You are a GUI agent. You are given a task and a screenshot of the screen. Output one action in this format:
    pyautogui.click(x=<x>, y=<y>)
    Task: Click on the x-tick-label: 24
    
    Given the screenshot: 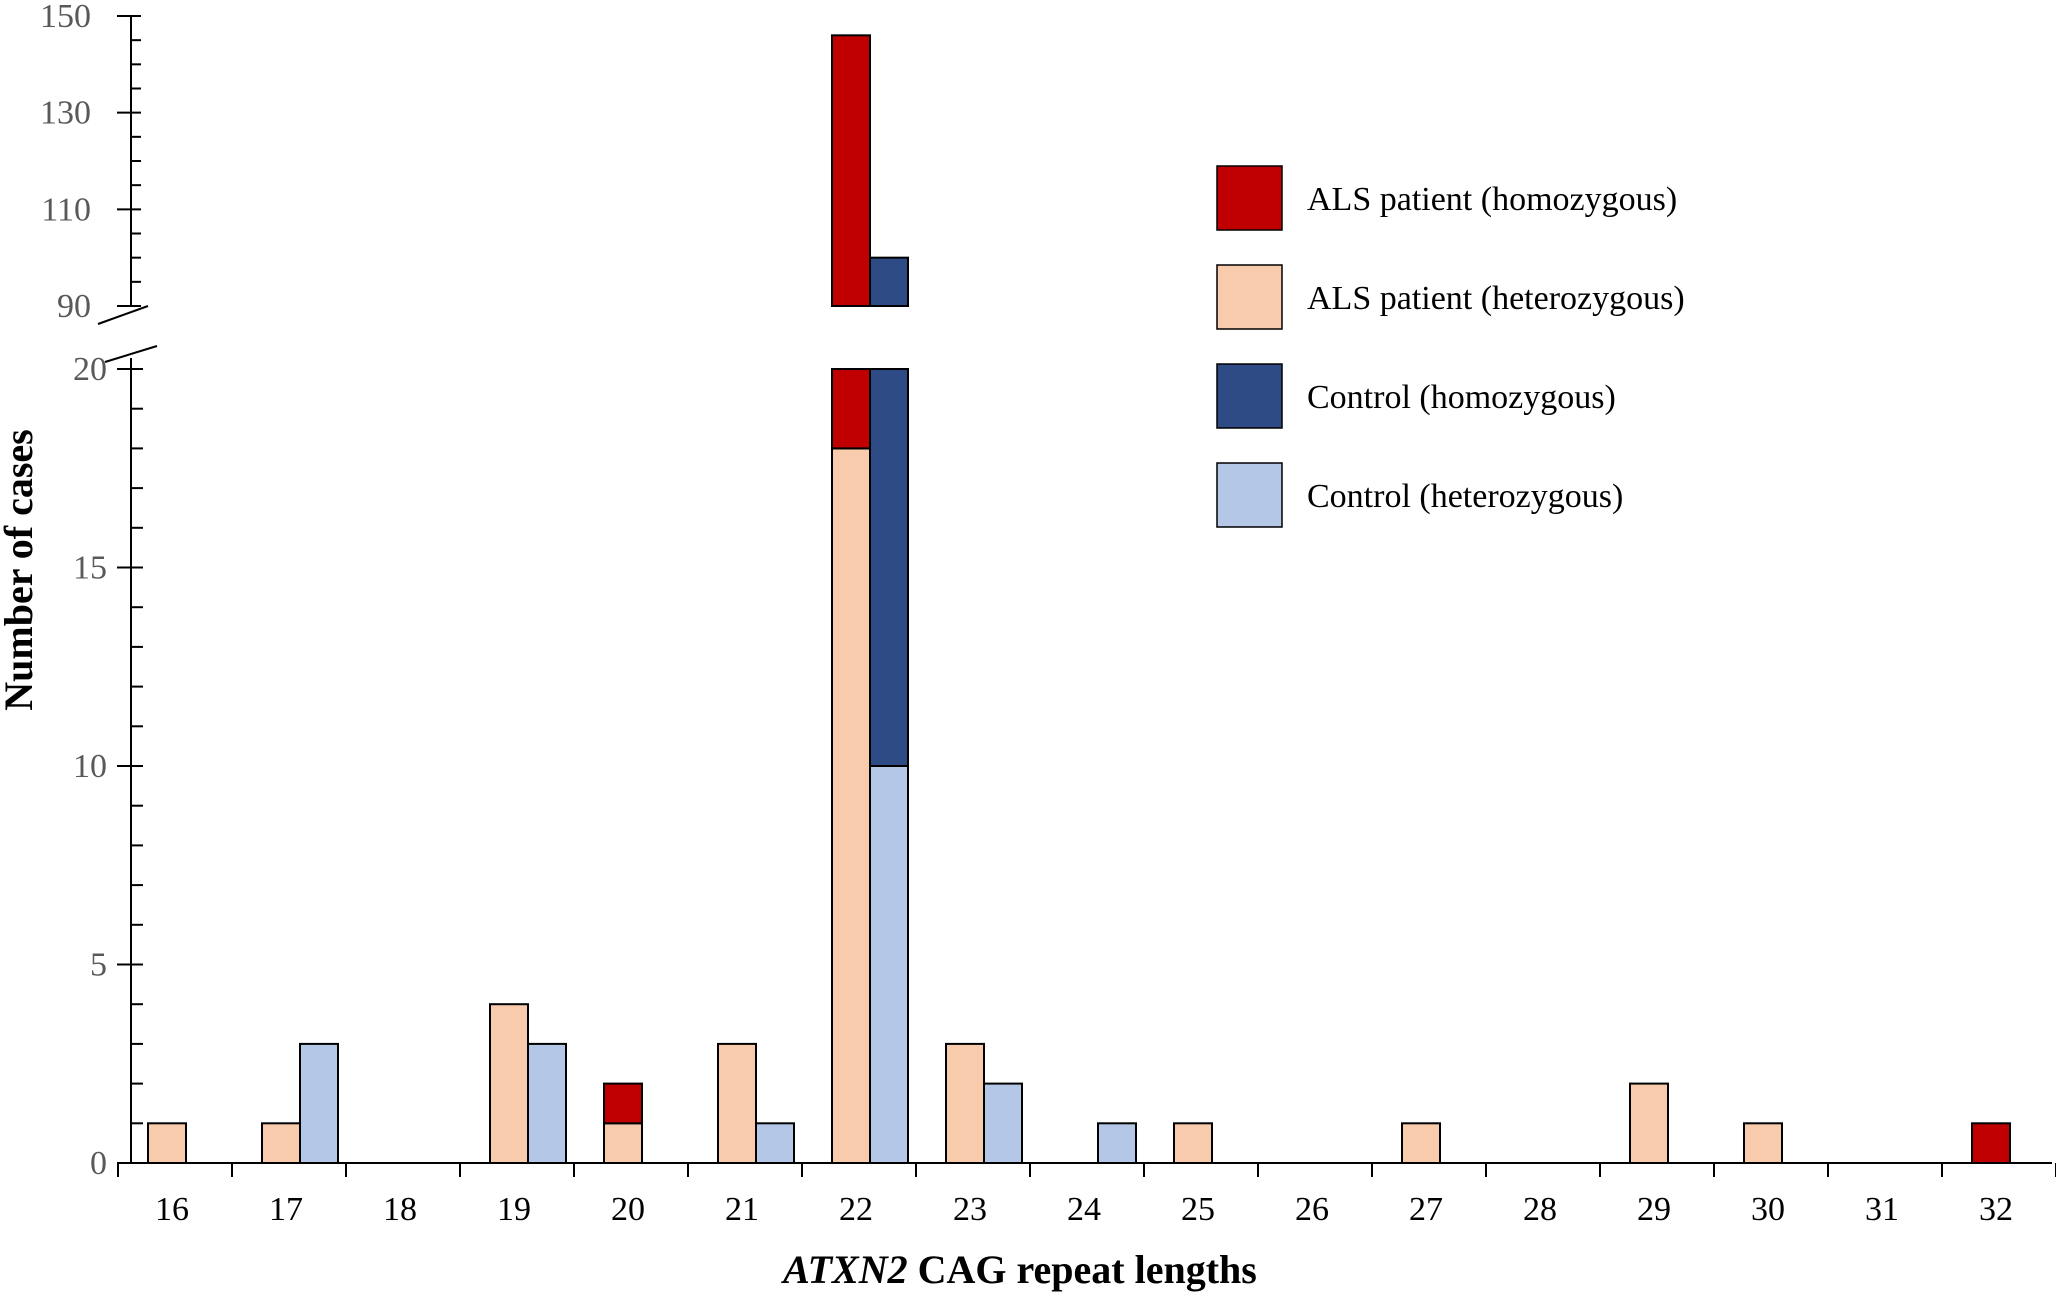 What is the action you would take?
    pyautogui.click(x=1084, y=1209)
    